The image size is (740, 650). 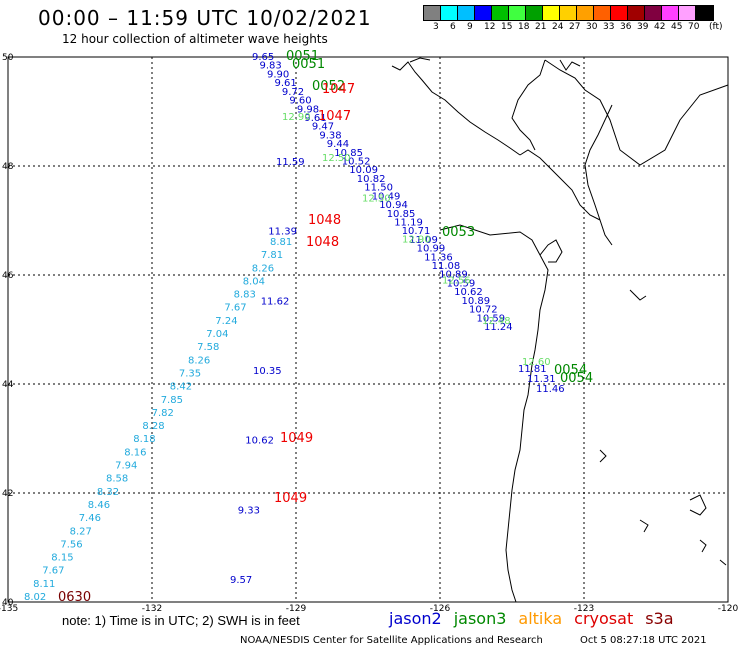 I want to click on swh-value-jason2: 11.19, so click(x=408, y=223).